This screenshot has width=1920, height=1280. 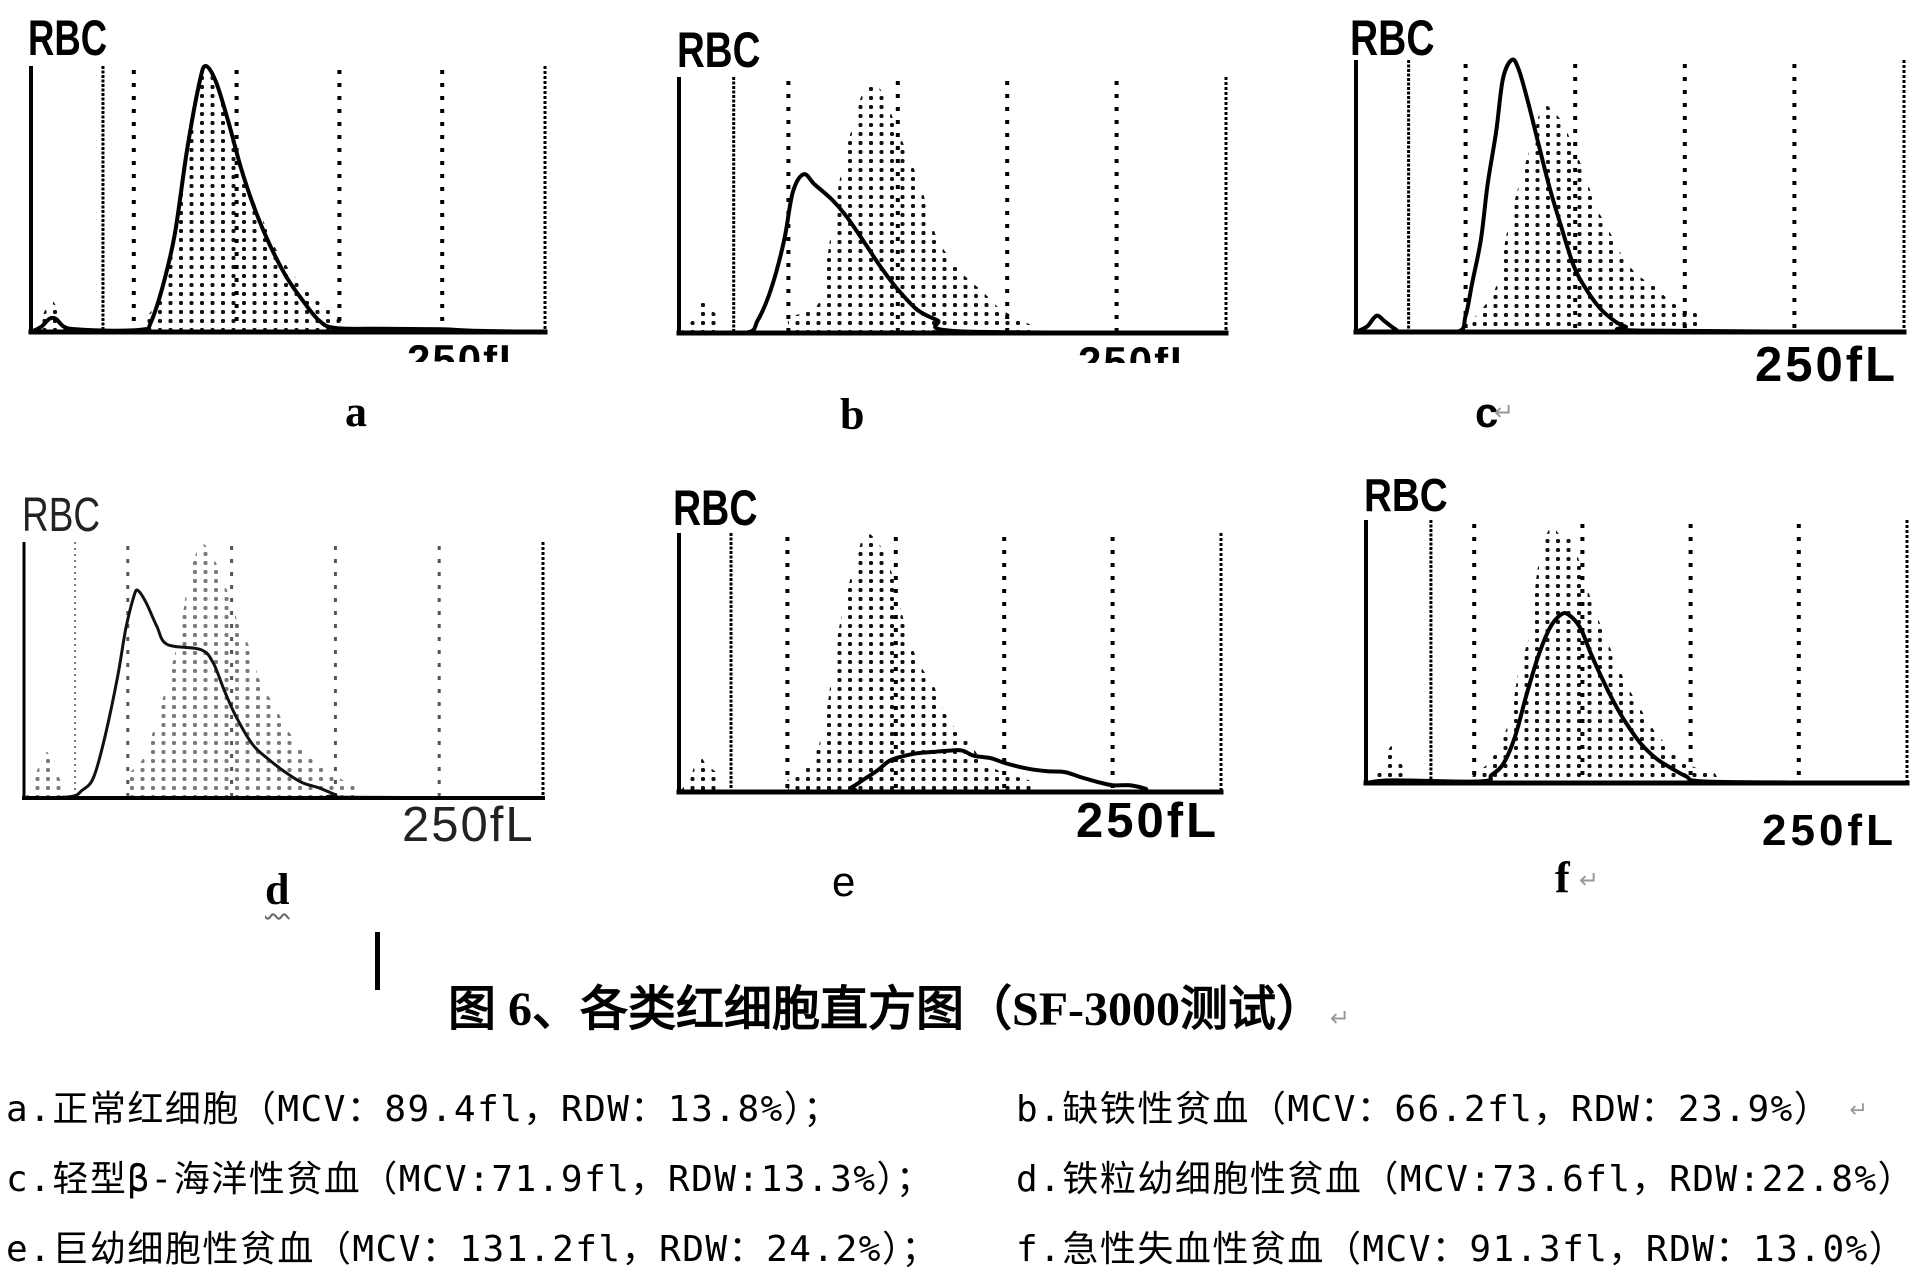 What do you see at coordinates (277, 889) in the screenshot?
I see `panel-d-letter: d` at bounding box center [277, 889].